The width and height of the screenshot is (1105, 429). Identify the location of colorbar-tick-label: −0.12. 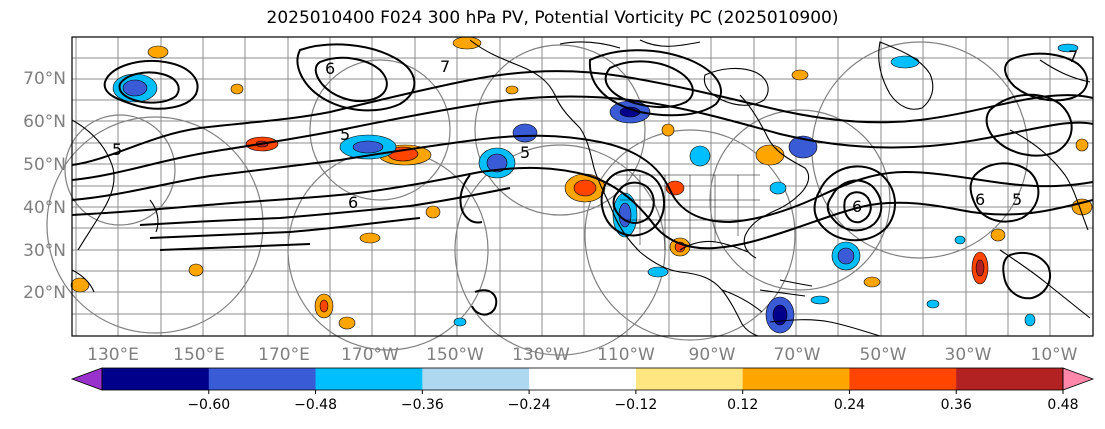
(635, 405).